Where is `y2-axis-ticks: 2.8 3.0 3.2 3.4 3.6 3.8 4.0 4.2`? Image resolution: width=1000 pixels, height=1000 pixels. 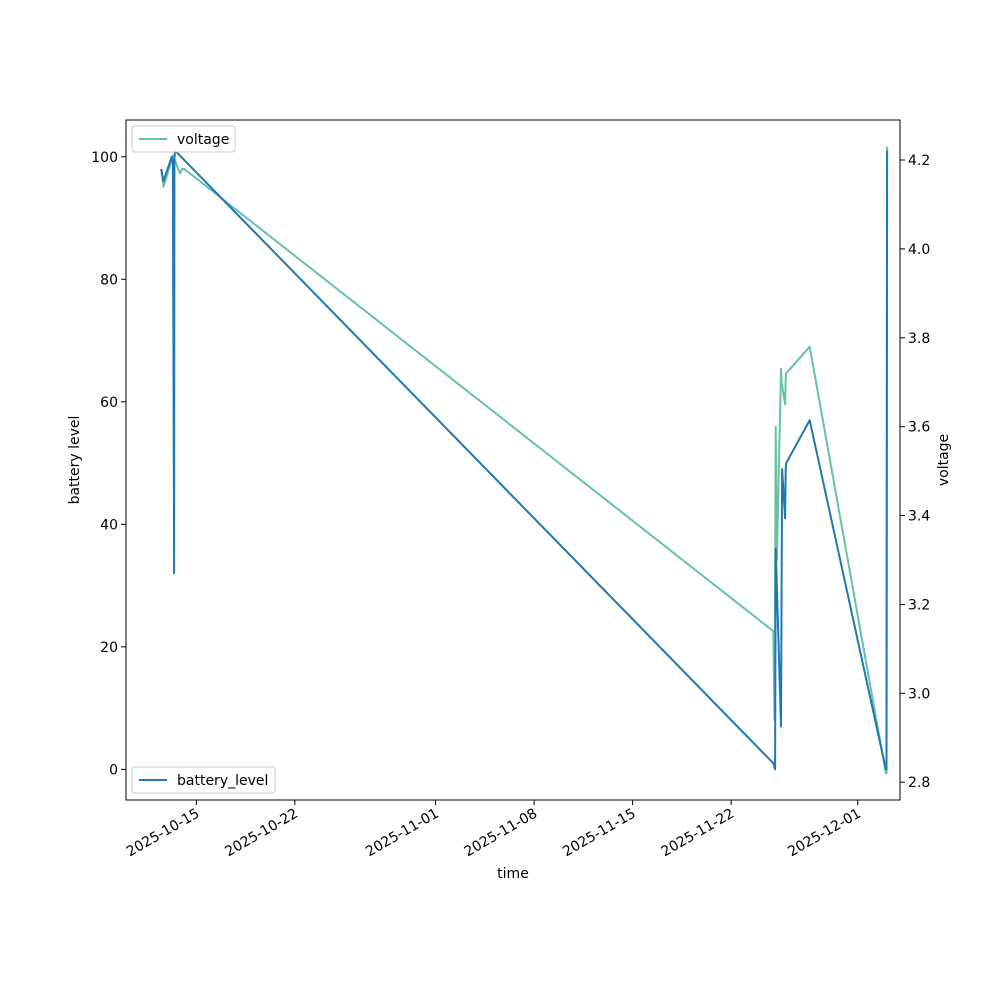
y2-axis-ticks: 2.8 3.0 3.2 3.4 3.6 3.8 4.0 4.2 is located at coordinates (915, 472).